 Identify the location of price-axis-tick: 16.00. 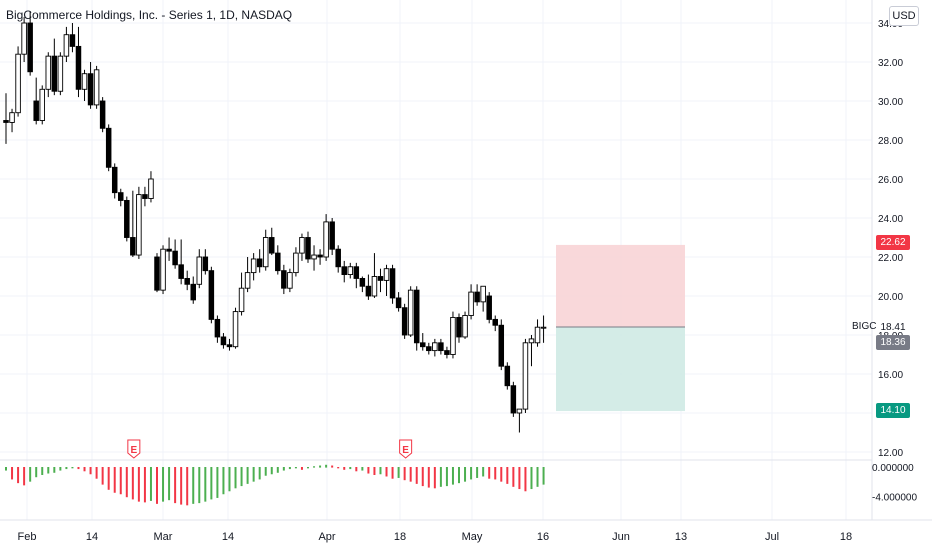
(890, 375).